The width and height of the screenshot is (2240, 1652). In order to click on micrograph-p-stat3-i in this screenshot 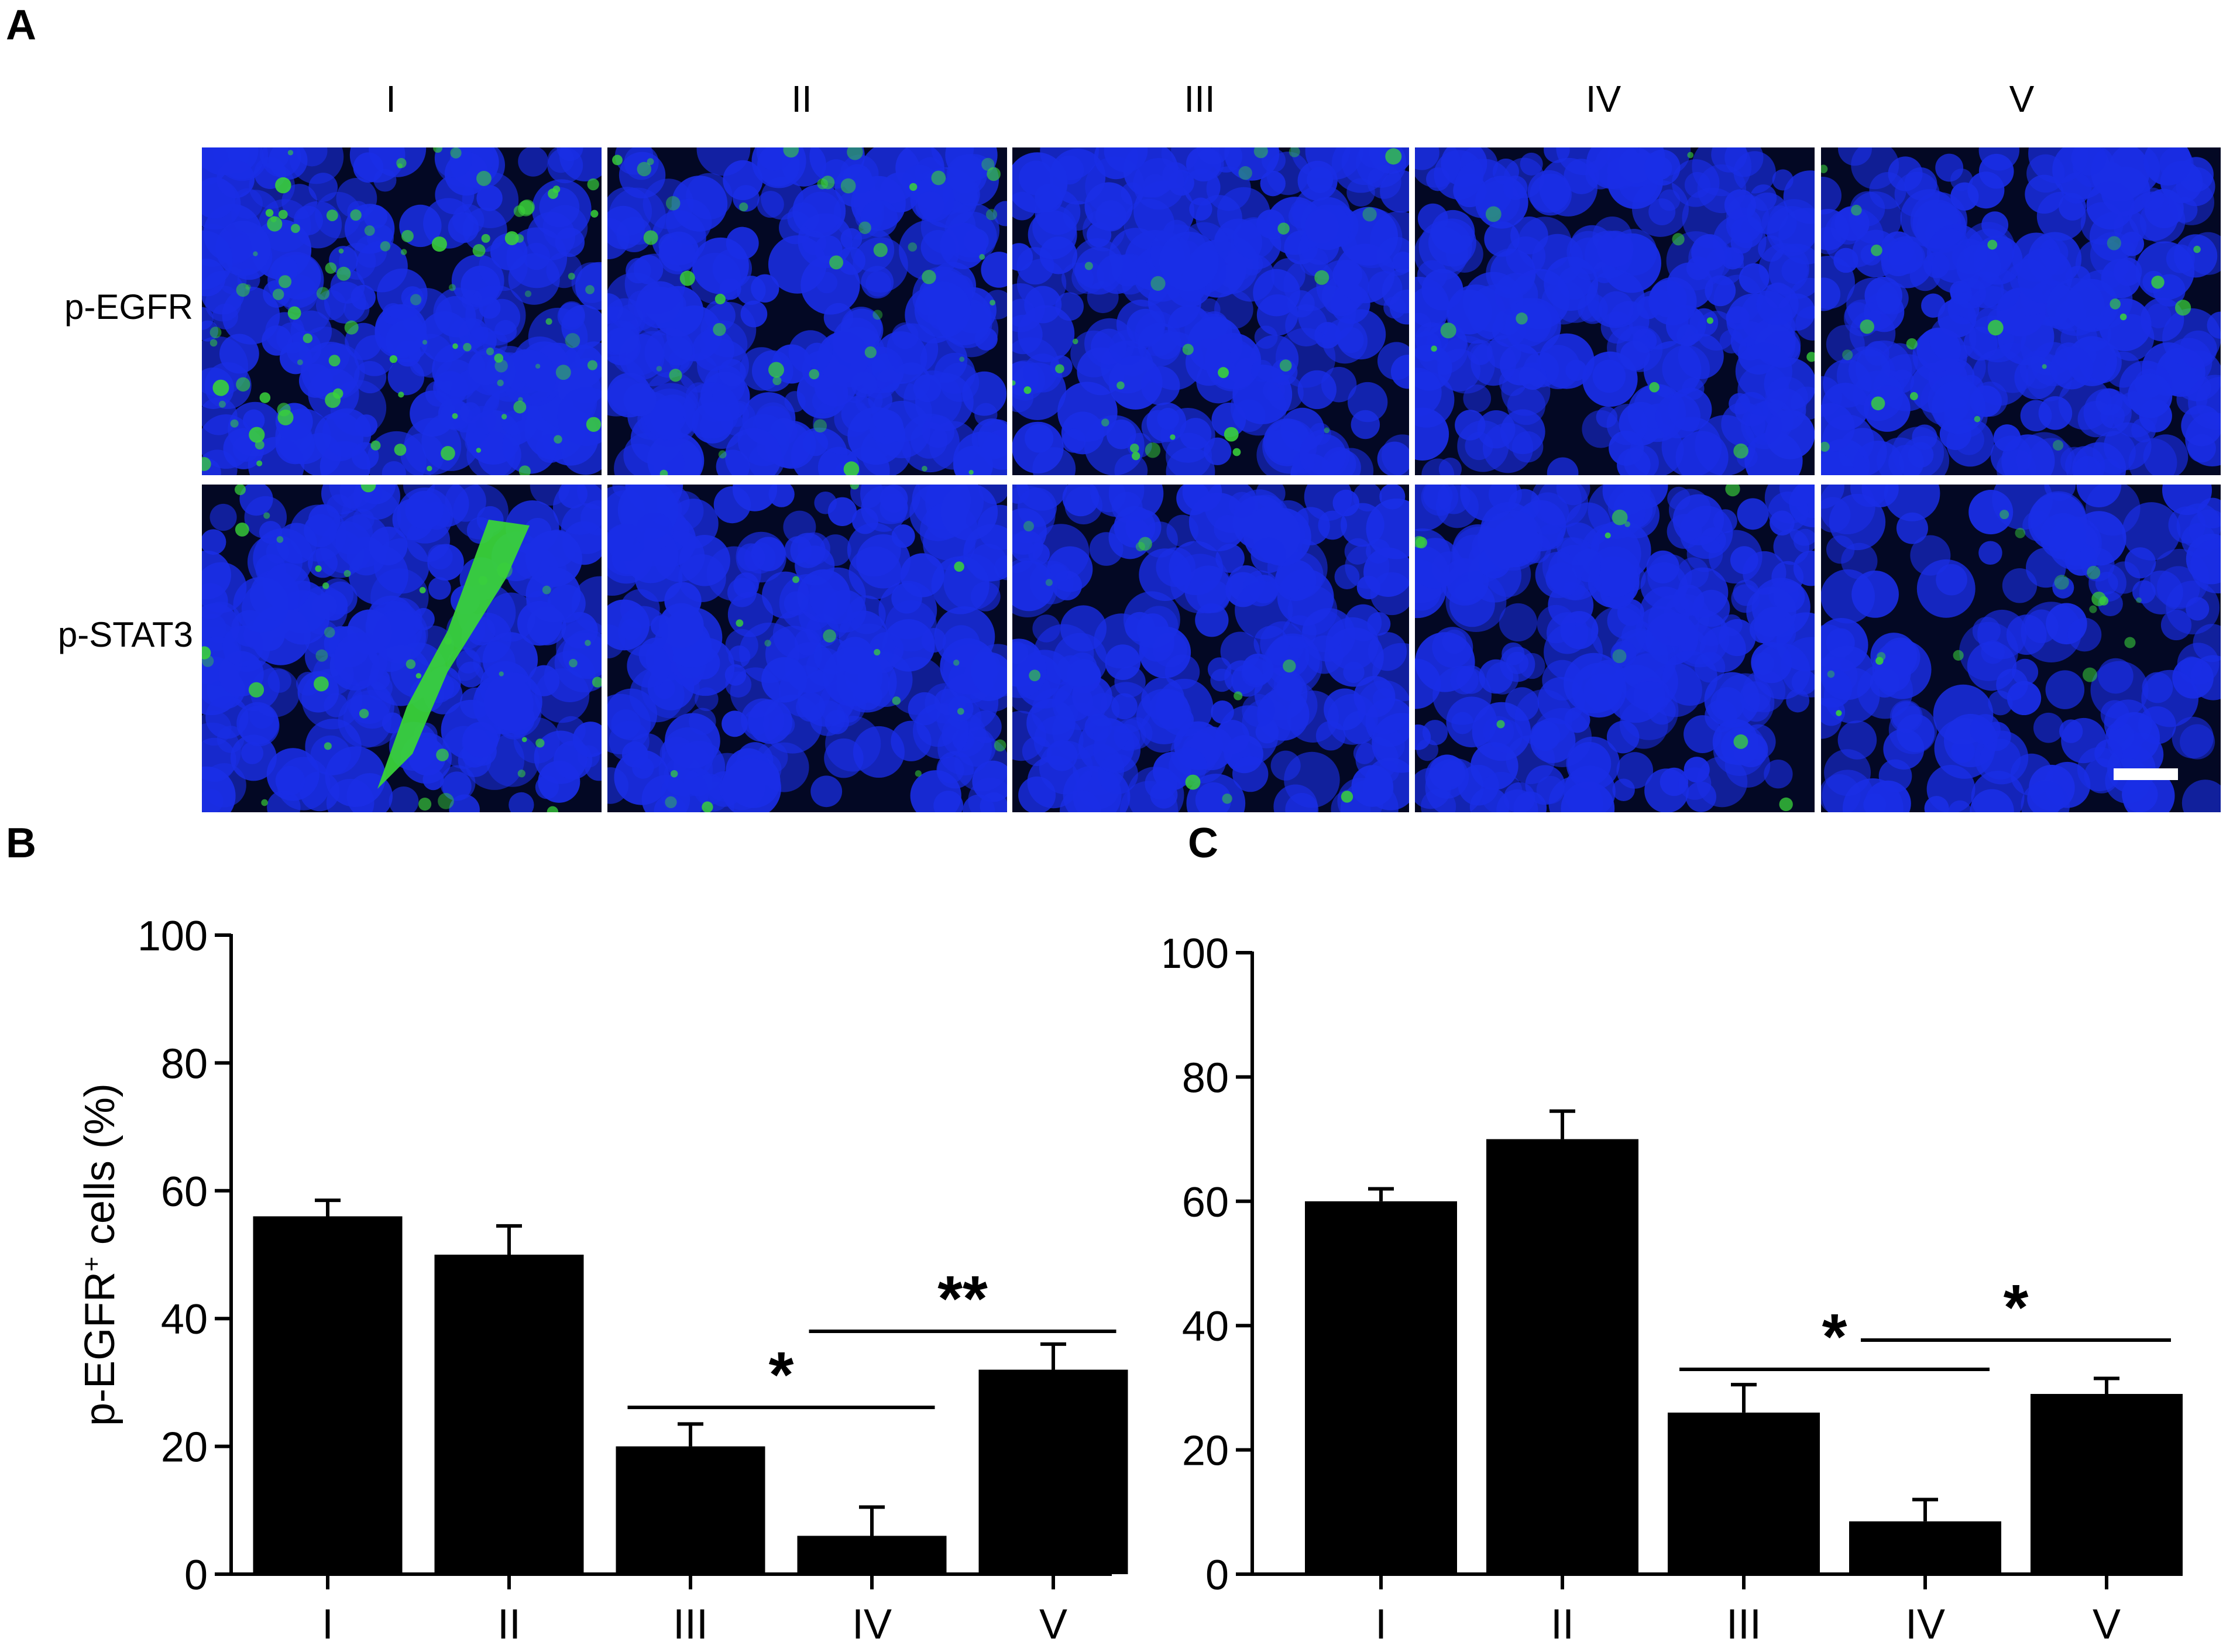, I will do `click(402, 648)`.